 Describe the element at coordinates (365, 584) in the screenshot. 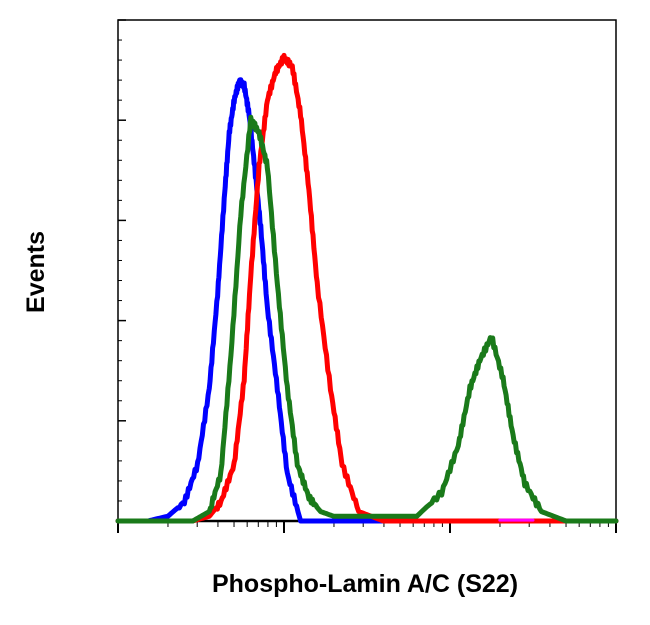

I see `x-axis-label: Phospho-Lamin A/C (S22)` at that location.